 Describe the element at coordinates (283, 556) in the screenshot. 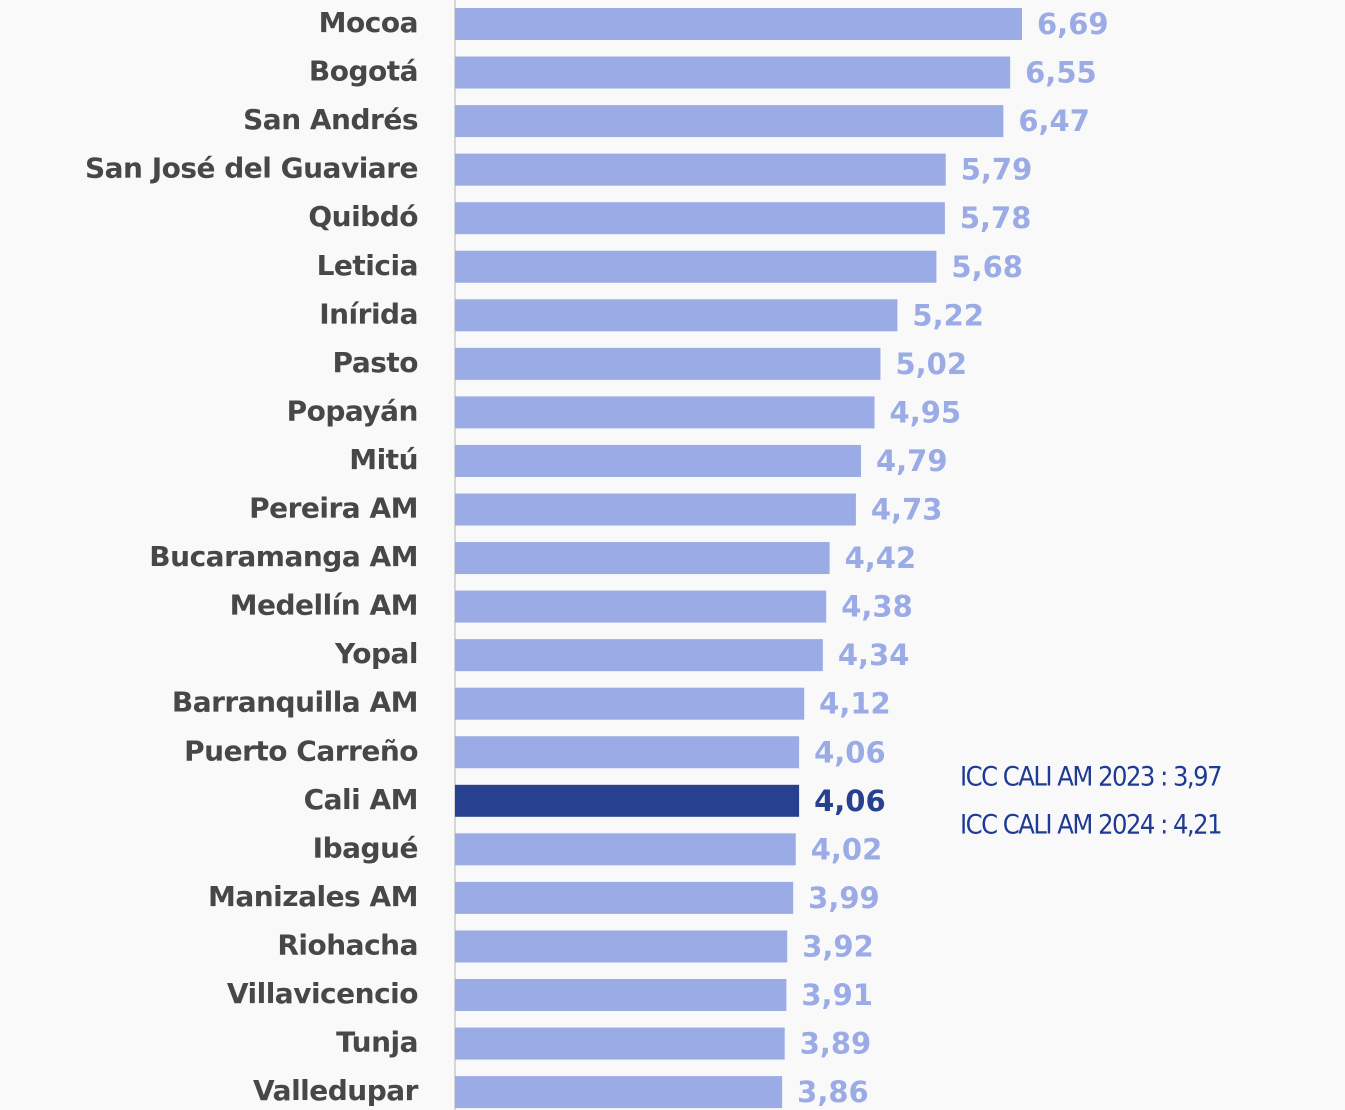

I see `category-label: Bucaramanga AM` at that location.